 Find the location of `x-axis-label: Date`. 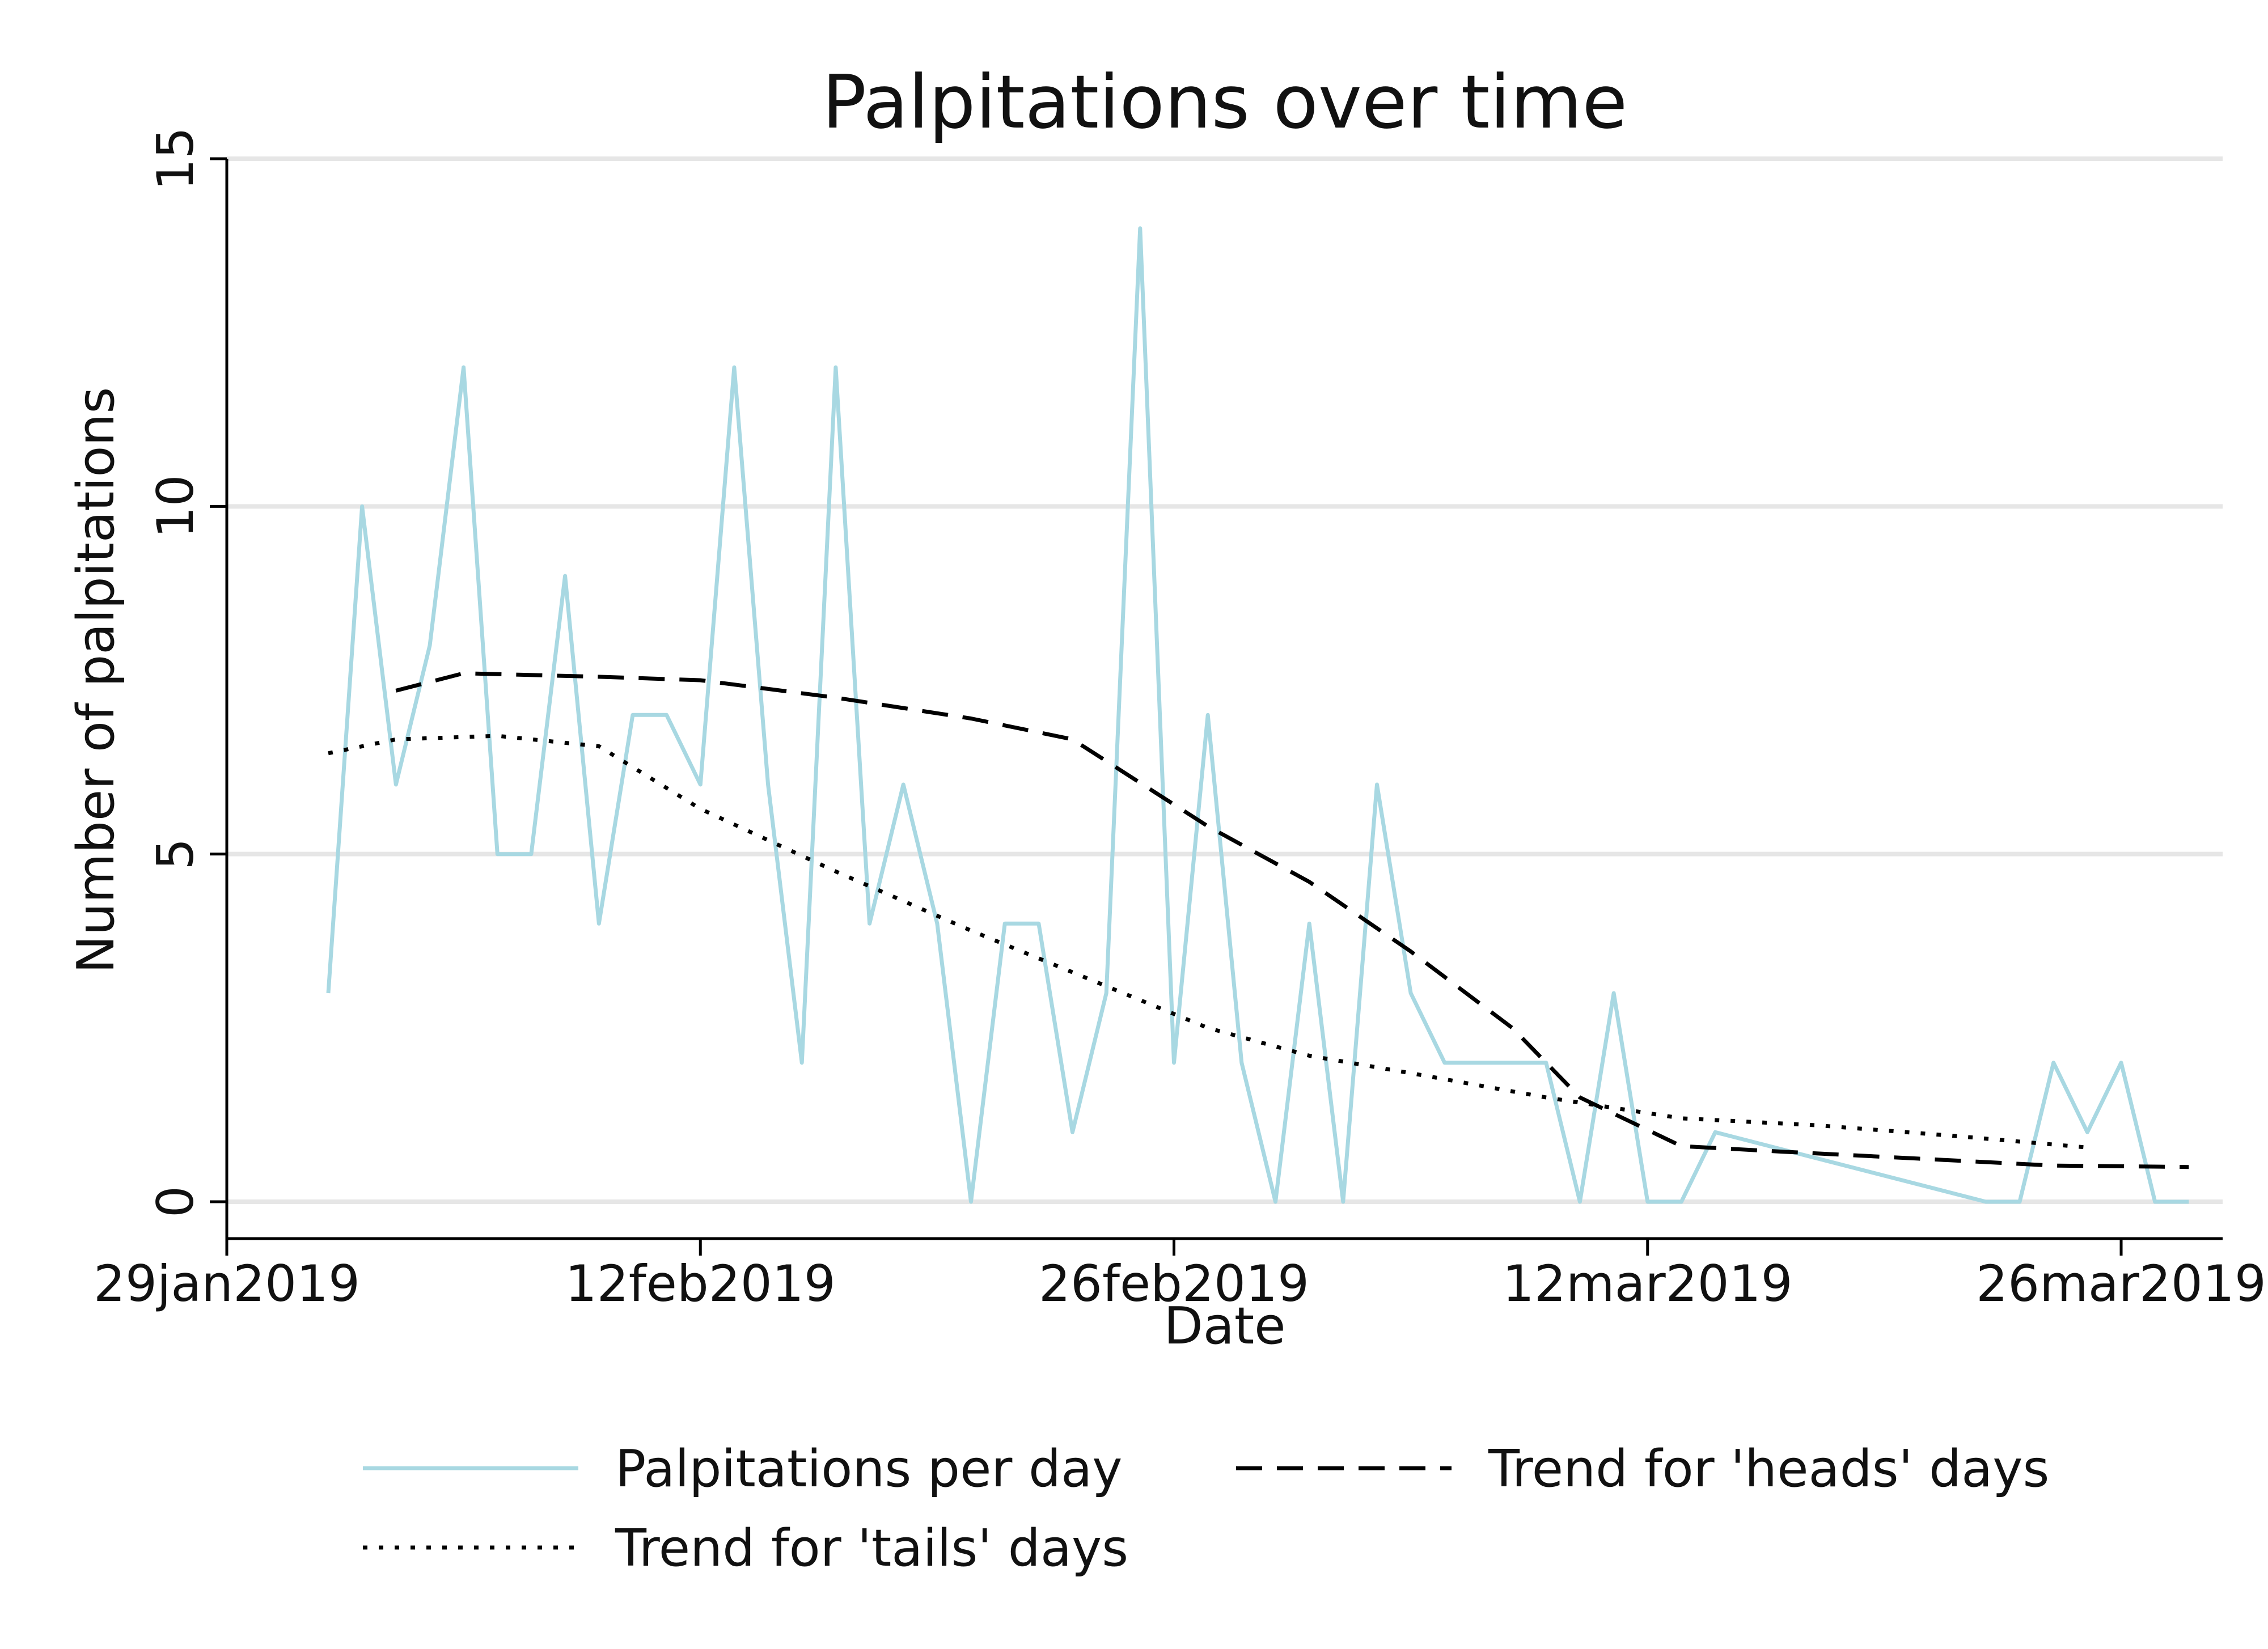

x-axis-label: Date is located at coordinates (1224, 1326).